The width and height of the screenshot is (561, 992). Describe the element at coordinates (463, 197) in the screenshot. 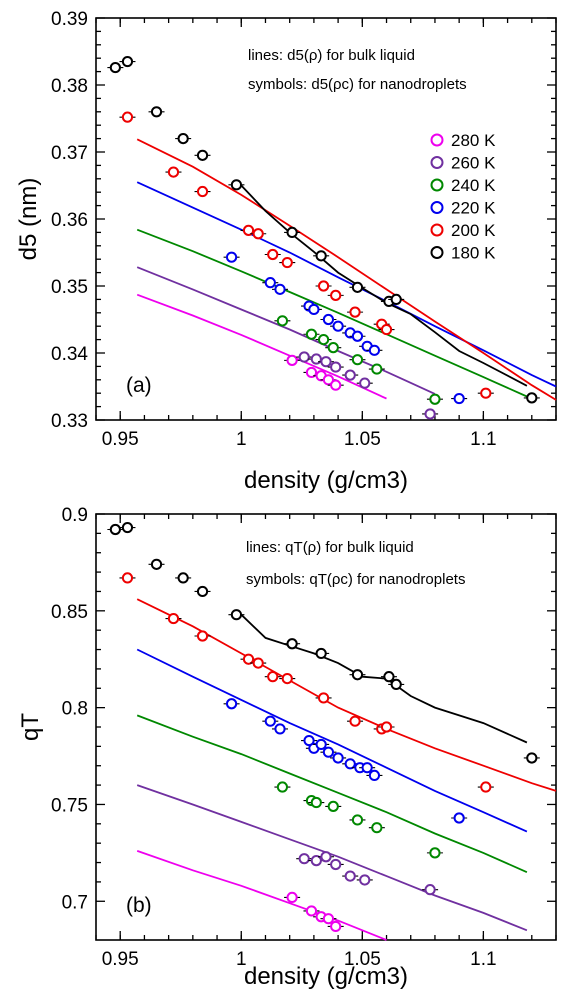

I see `legend: 280 K 260 K 240 K 220 K 200 K 180 K` at that location.